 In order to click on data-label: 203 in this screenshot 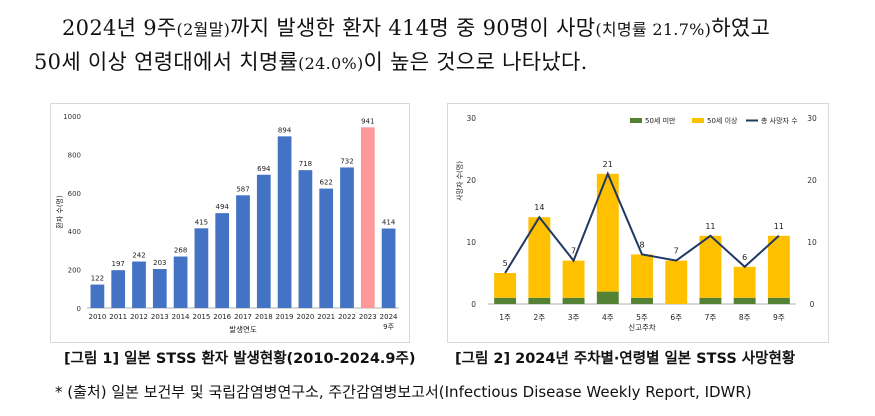, I will do `click(159, 263)`.